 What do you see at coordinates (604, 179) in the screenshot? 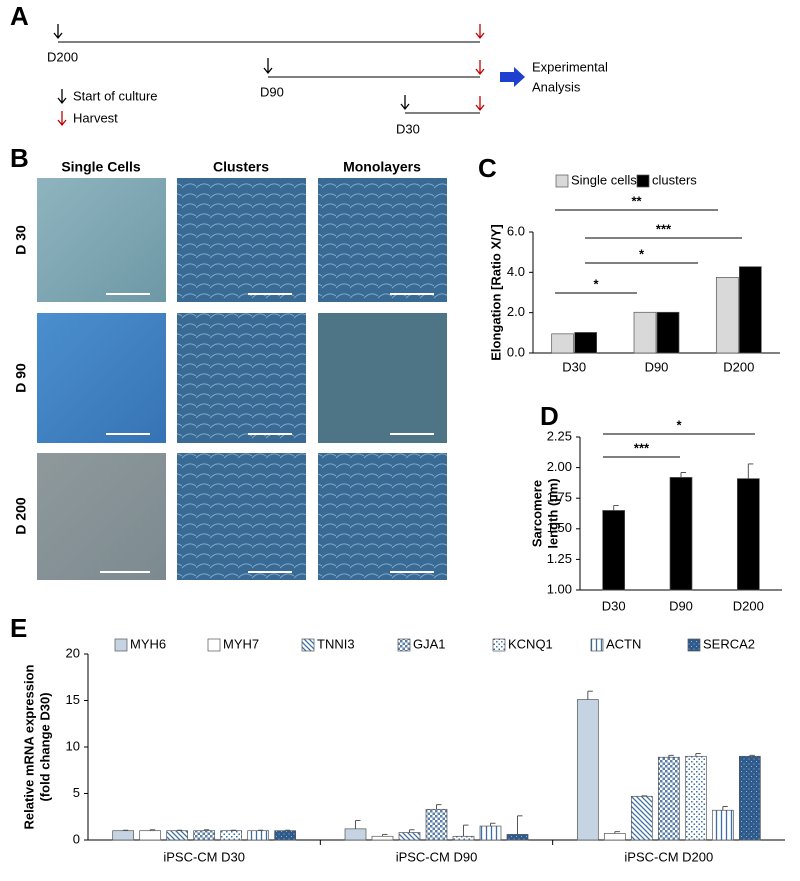
I see `legend-label: Single cells` at bounding box center [604, 179].